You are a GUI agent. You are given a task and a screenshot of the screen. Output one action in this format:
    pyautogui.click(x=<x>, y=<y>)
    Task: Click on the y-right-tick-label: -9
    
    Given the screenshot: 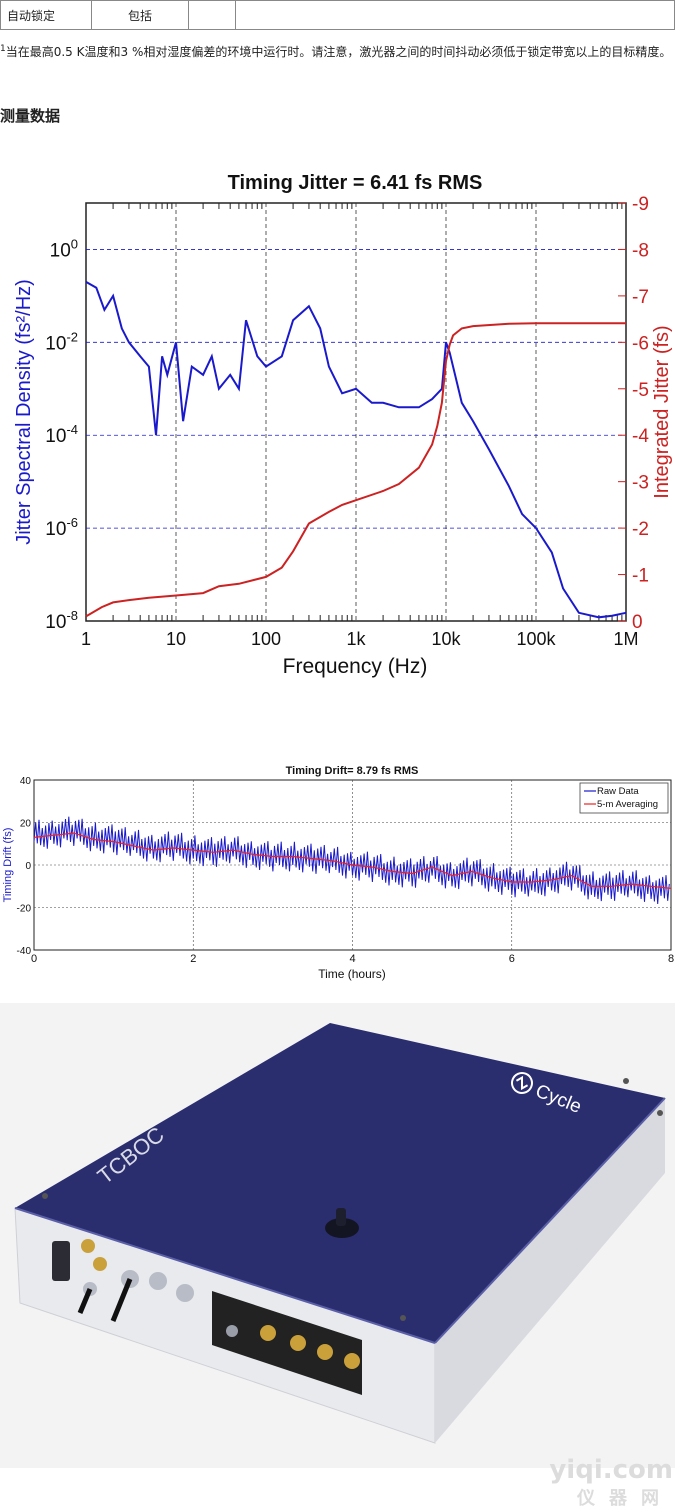 What is the action you would take?
    pyautogui.click(x=640, y=204)
    